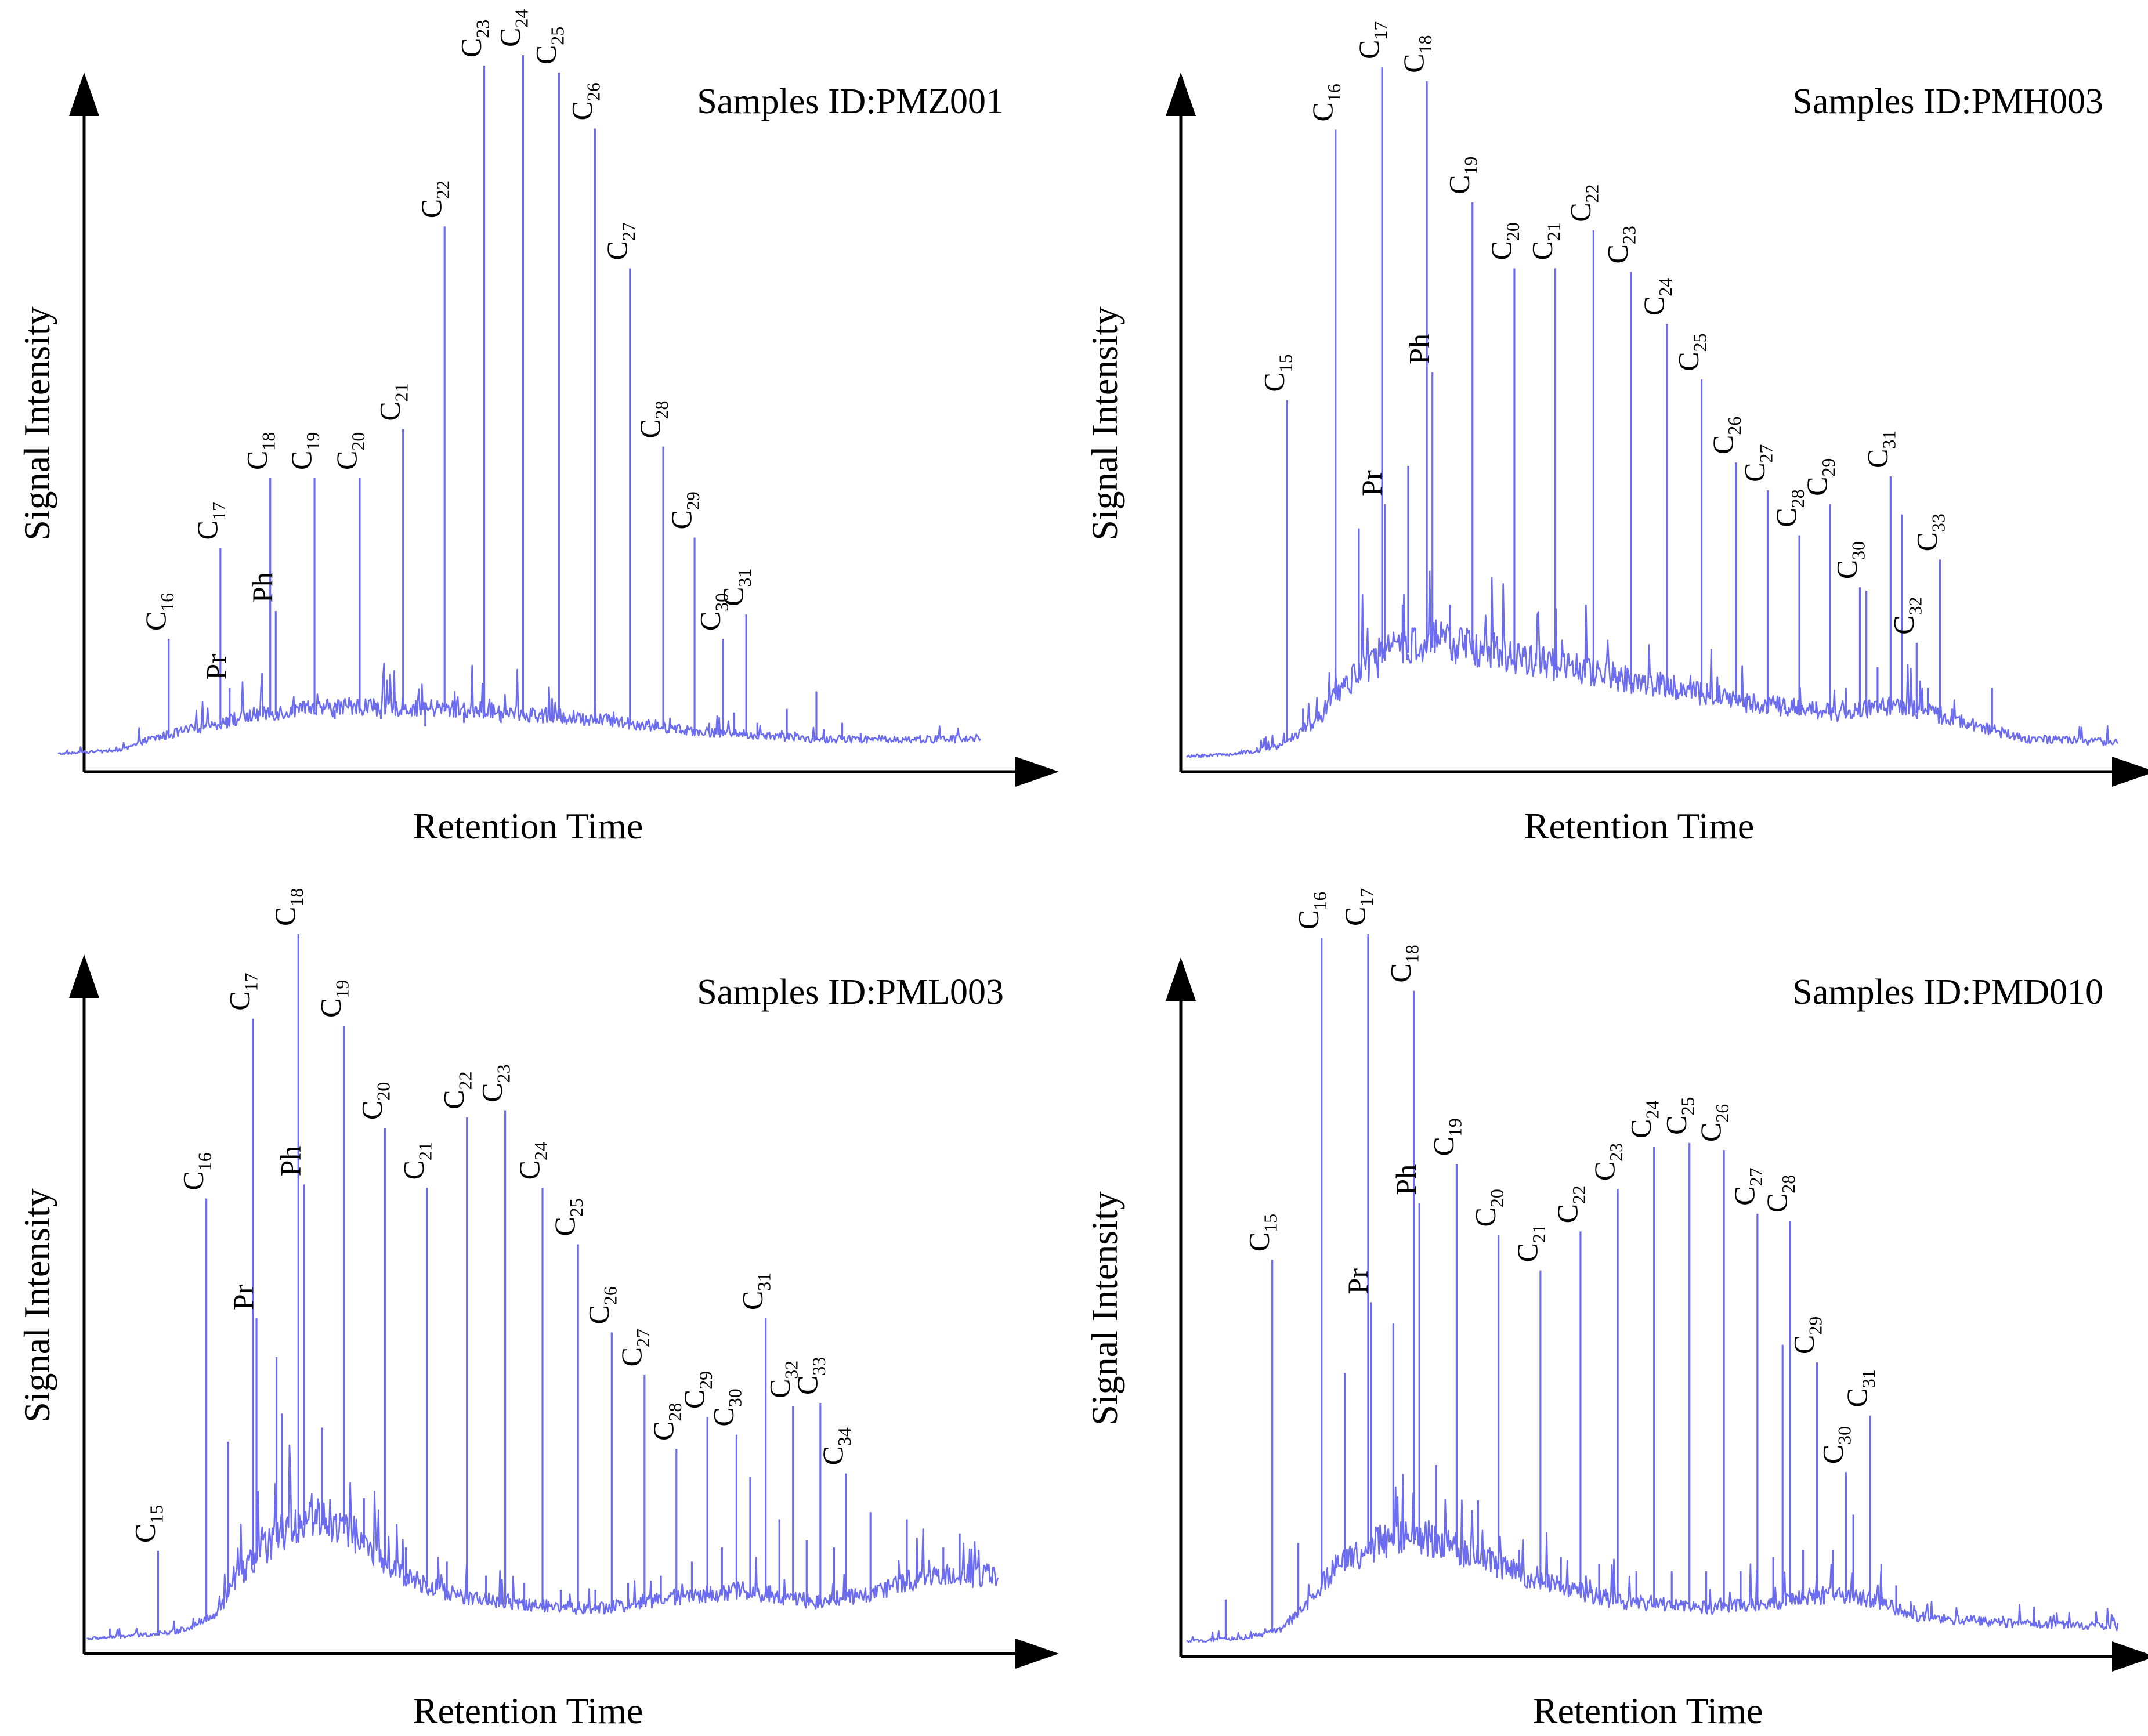  Describe the element at coordinates (850, 992) in the screenshot. I see `sample-id-title: Samples ID:PML003` at that location.